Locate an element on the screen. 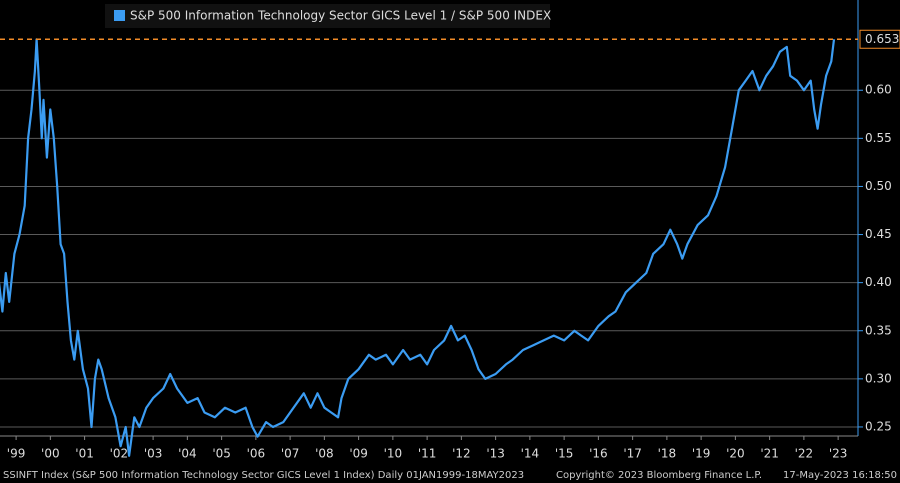 The width and height of the screenshot is (900, 483). x-tick-label: '08 is located at coordinates (324, 454).